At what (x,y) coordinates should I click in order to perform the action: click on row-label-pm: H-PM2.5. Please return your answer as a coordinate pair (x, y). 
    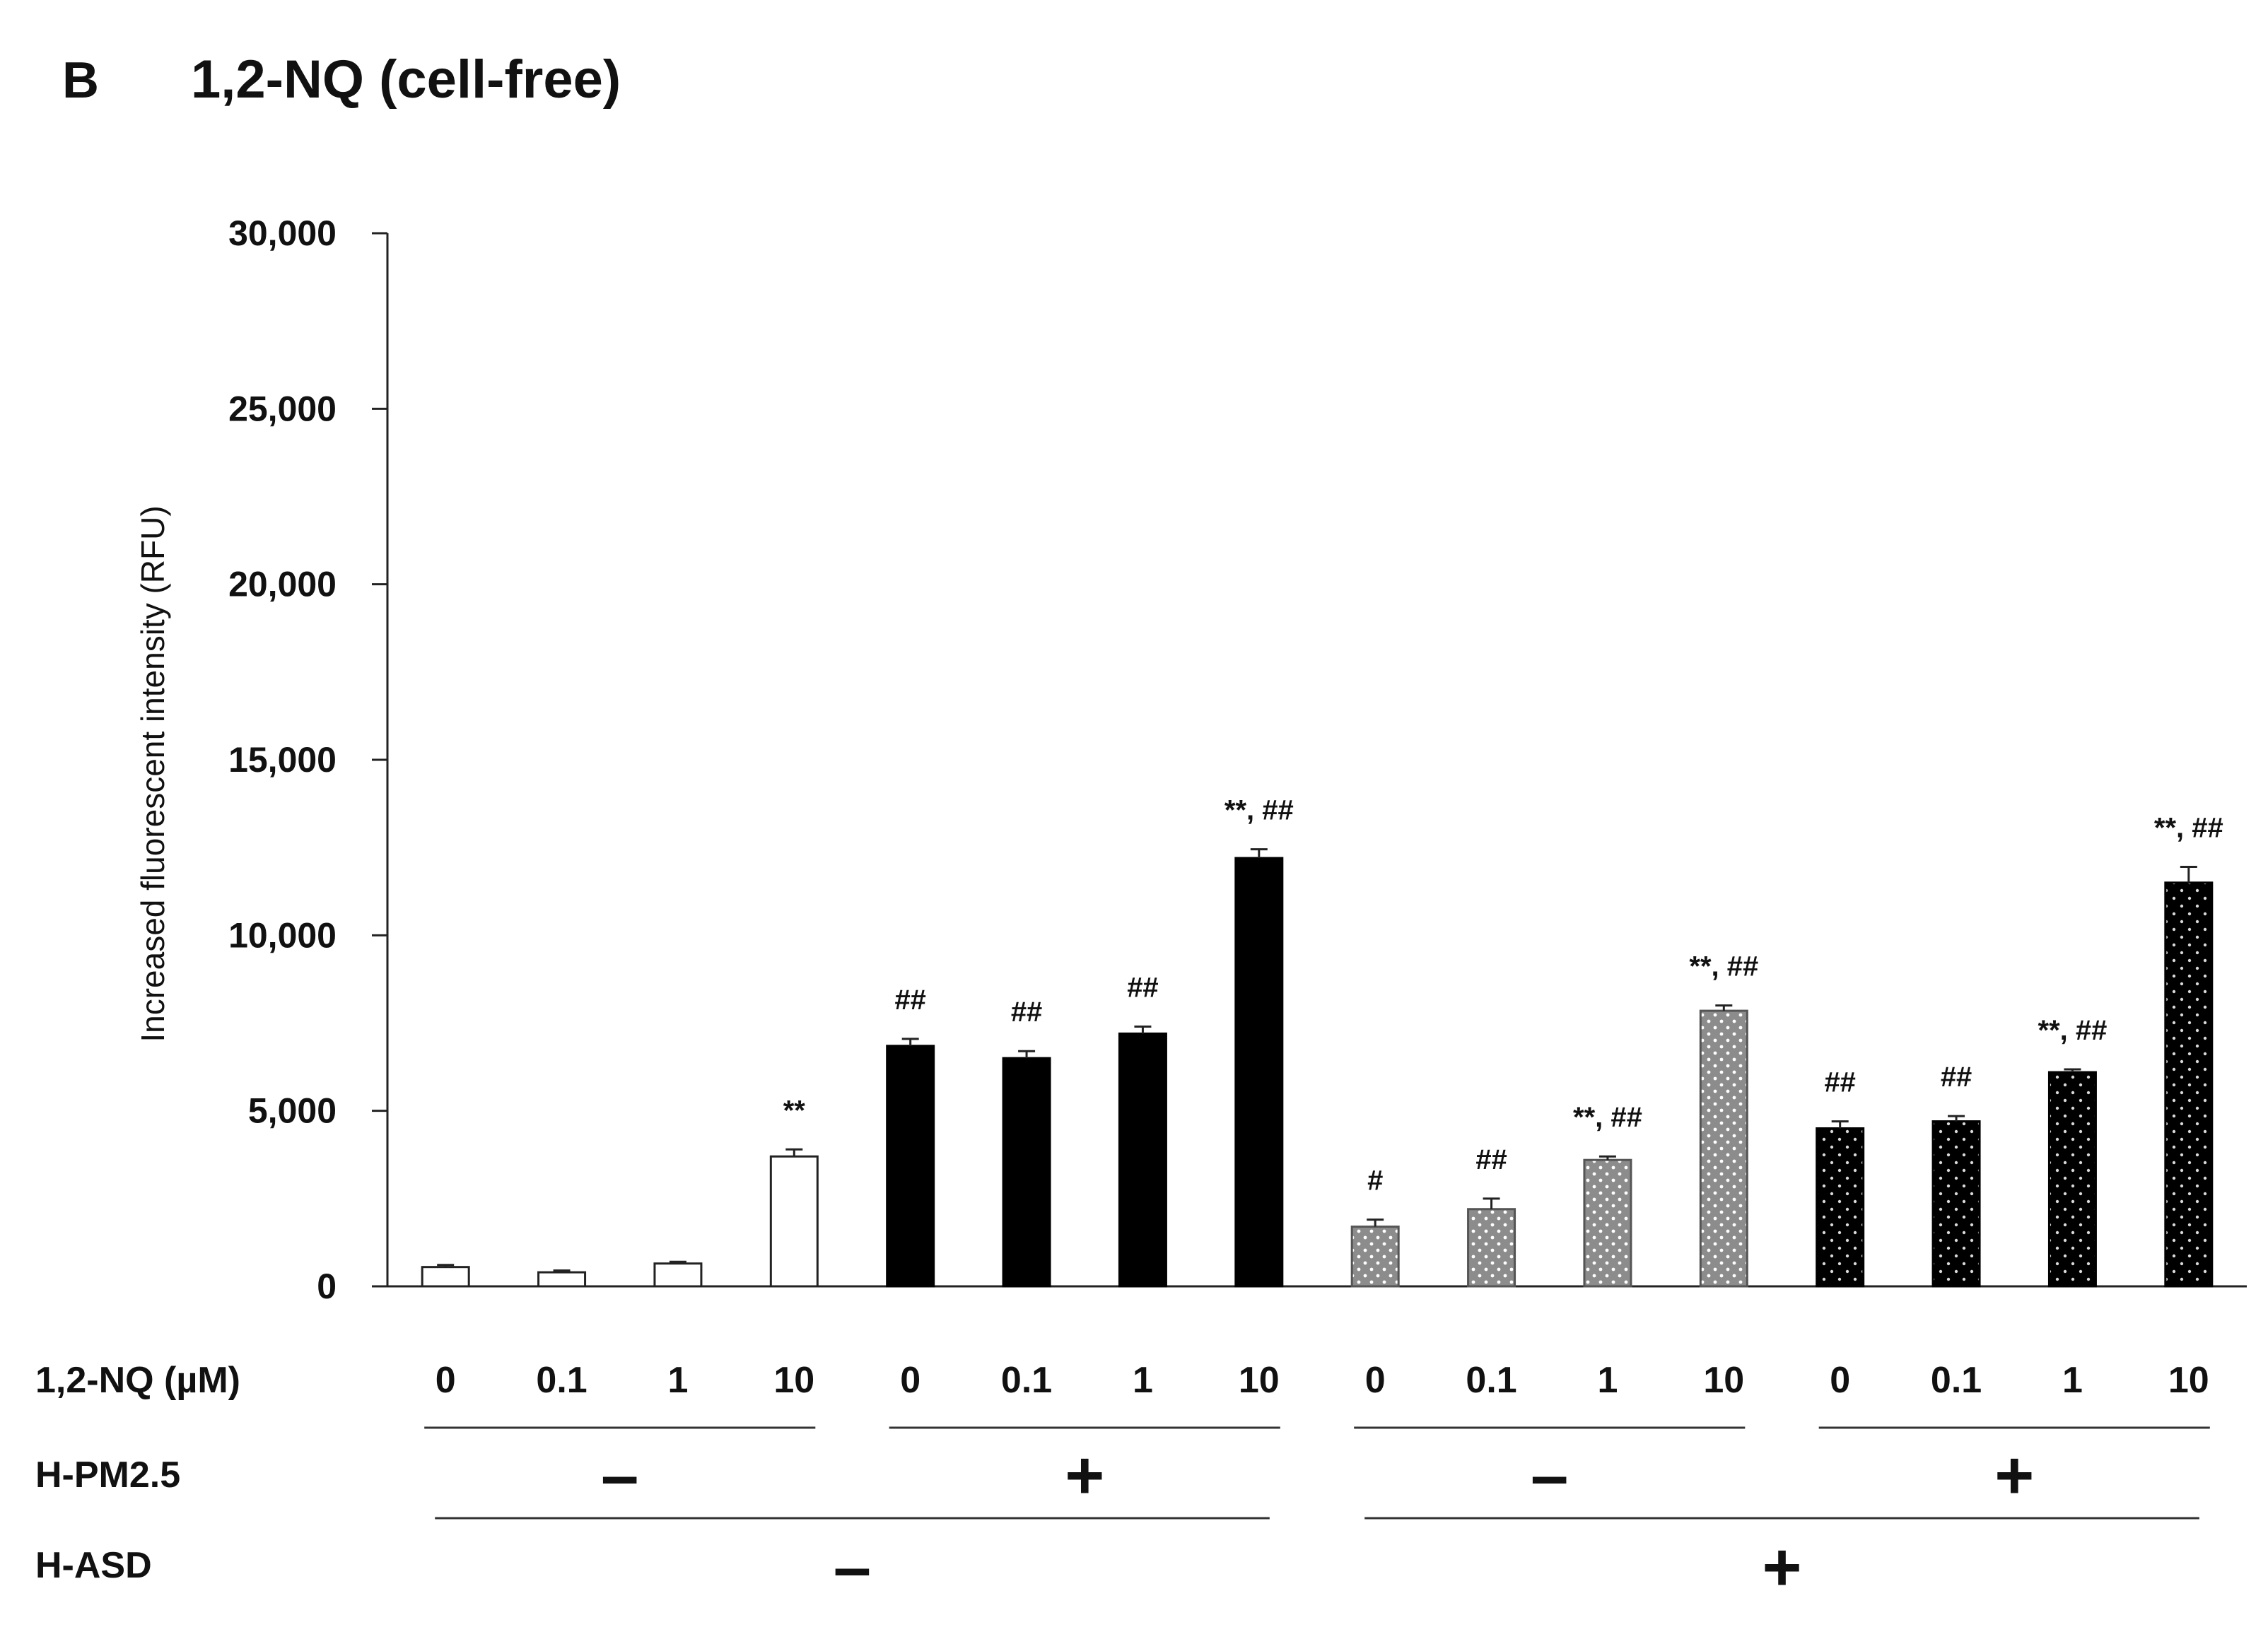
    Looking at the image, I should click on (107, 1475).